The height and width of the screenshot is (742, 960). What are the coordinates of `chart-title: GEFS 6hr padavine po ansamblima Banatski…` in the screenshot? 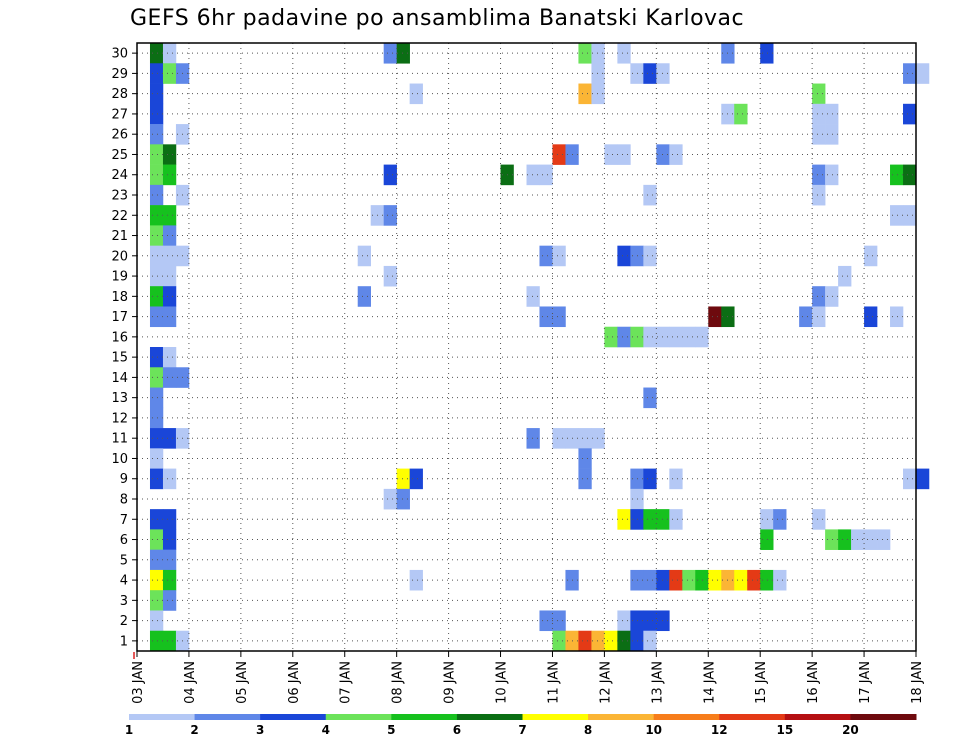 It's located at (437, 18).